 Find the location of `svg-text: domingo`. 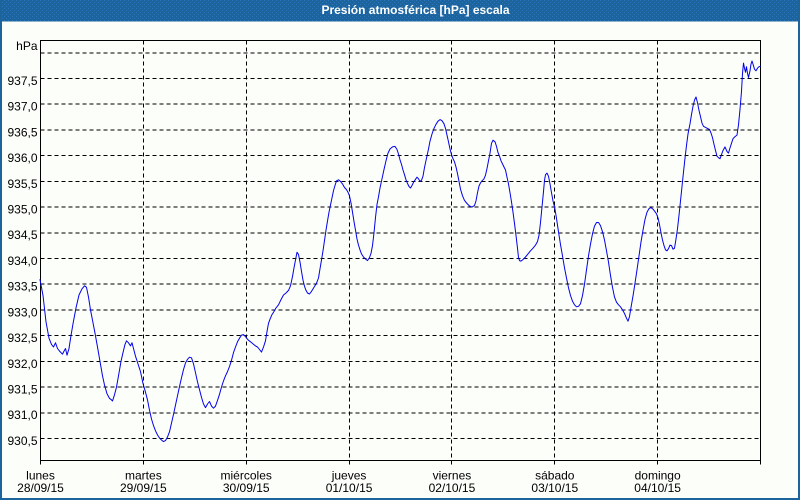

svg-text: domingo is located at coordinates (658, 476).